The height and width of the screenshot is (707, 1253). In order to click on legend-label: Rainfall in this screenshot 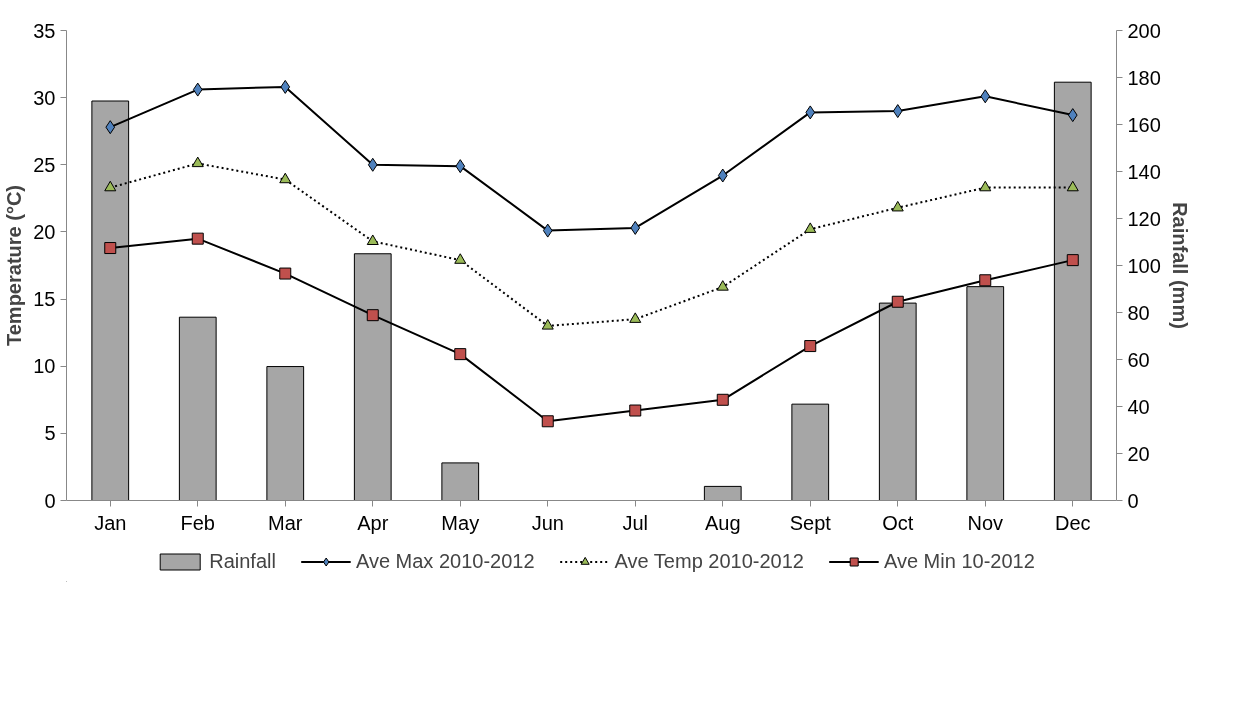, I will do `click(242, 561)`.